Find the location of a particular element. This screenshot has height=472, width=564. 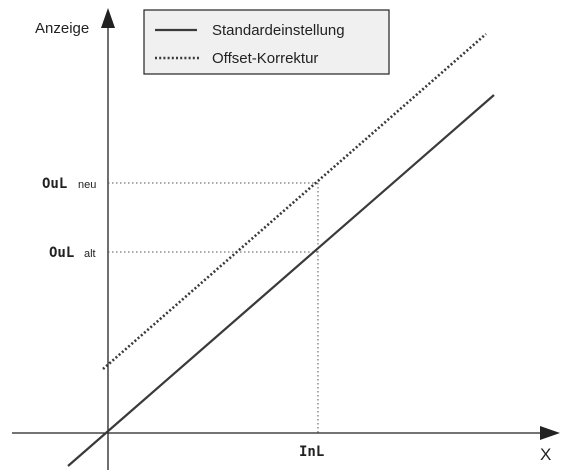

in-low-symbol: InL is located at coordinates (311, 452).